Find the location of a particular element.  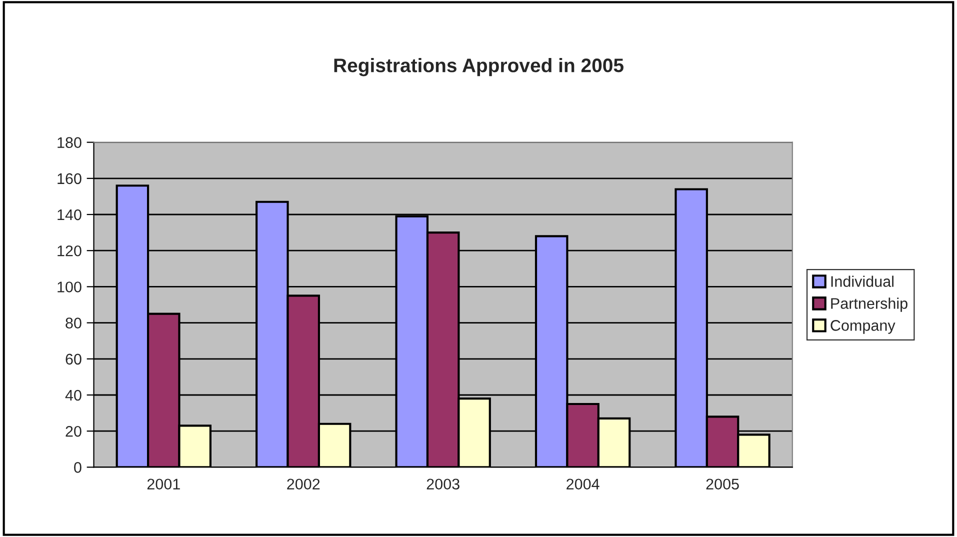

y-tick-label: 0 is located at coordinates (78, 467).